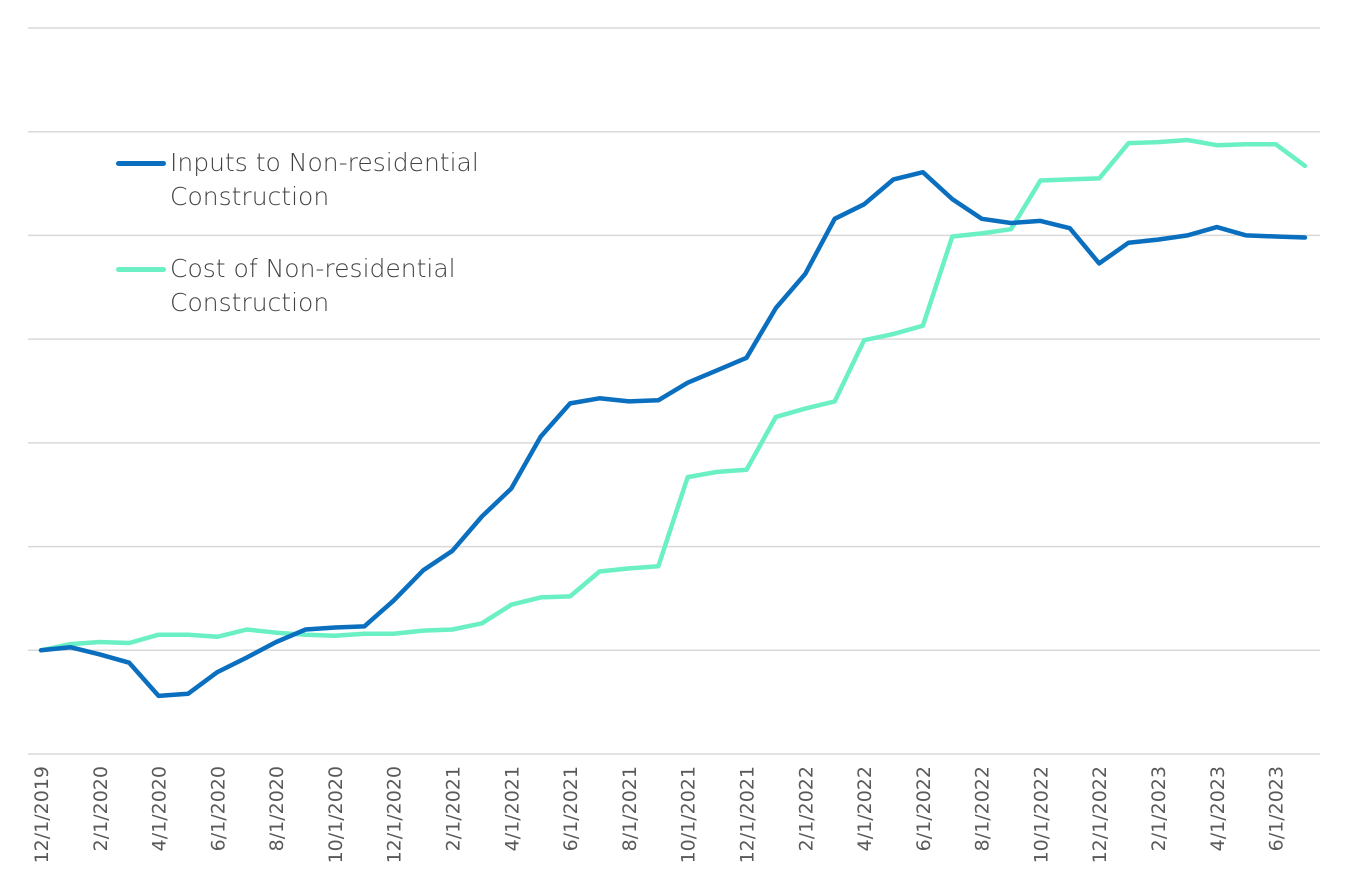 Image resolution: width=1349 pixels, height=885 pixels. What do you see at coordinates (630, 808) in the screenshot?
I see `x-tick-label: 8/1/2021` at bounding box center [630, 808].